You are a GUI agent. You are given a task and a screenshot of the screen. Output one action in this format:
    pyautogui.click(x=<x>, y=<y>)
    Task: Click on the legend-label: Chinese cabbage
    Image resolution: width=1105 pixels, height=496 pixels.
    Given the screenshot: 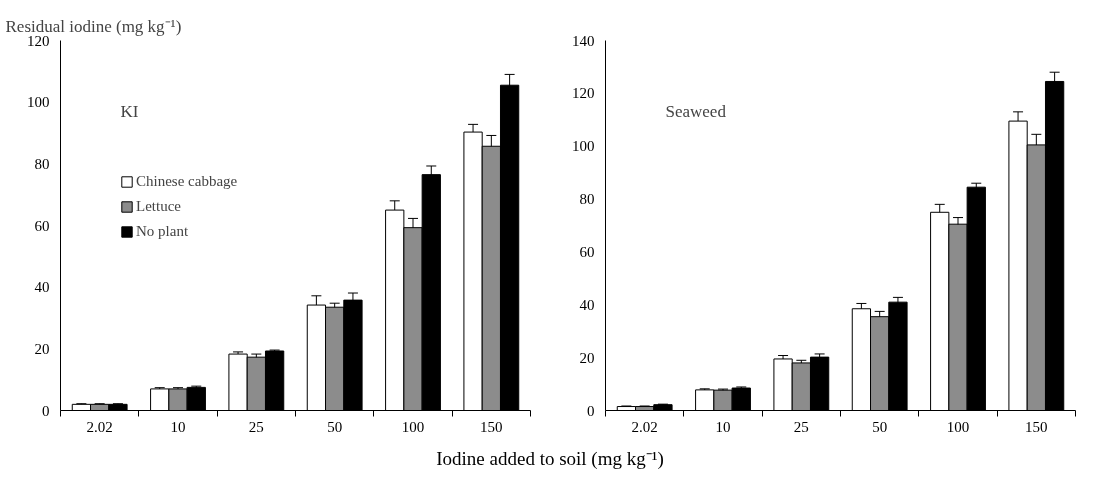 What is the action you would take?
    pyautogui.click(x=187, y=181)
    